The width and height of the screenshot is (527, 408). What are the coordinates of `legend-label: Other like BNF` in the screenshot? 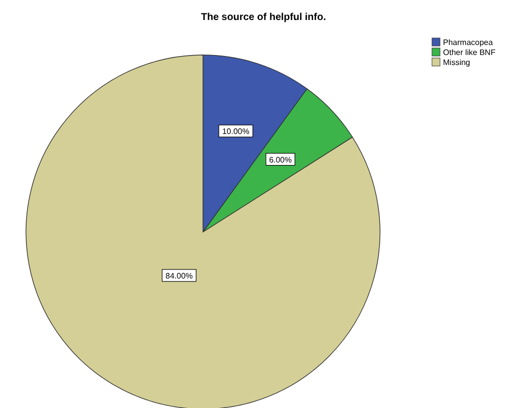 It's located at (469, 52).